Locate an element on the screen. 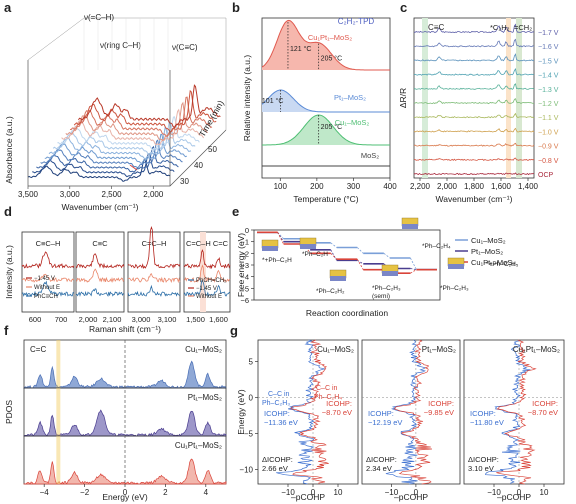 The height and width of the screenshot is (504, 576). y-tick-label: 5 is located at coordinates (251, 362).